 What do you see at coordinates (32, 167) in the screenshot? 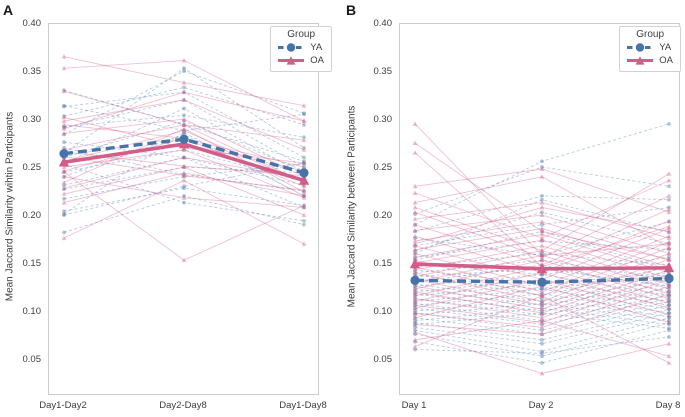
I see `y-tick-label: 0.25` at bounding box center [32, 167].